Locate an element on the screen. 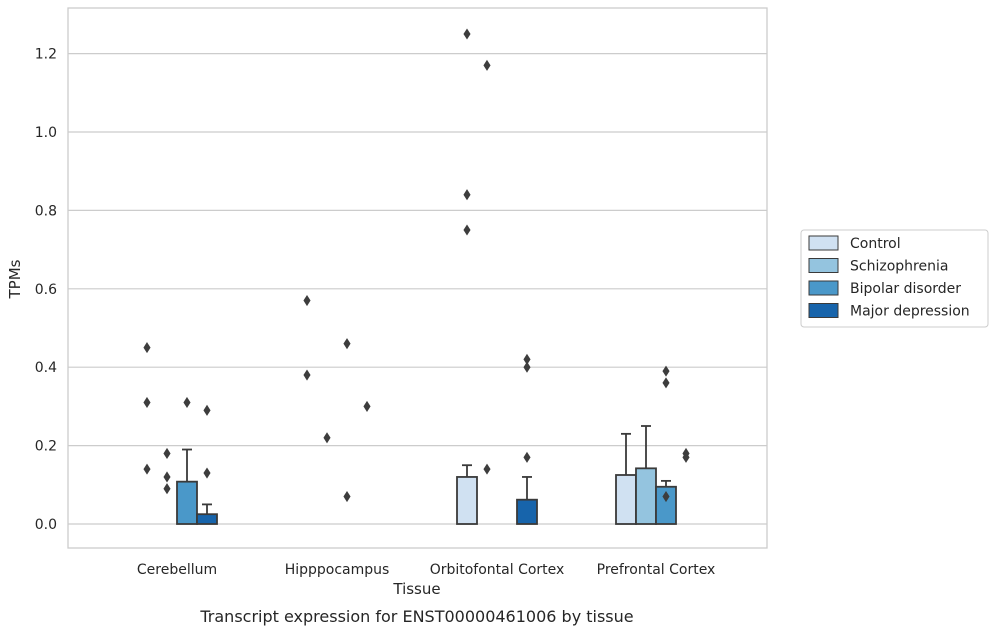 The image size is (997, 634). y-tick-label: 1.0 is located at coordinates (46, 133).